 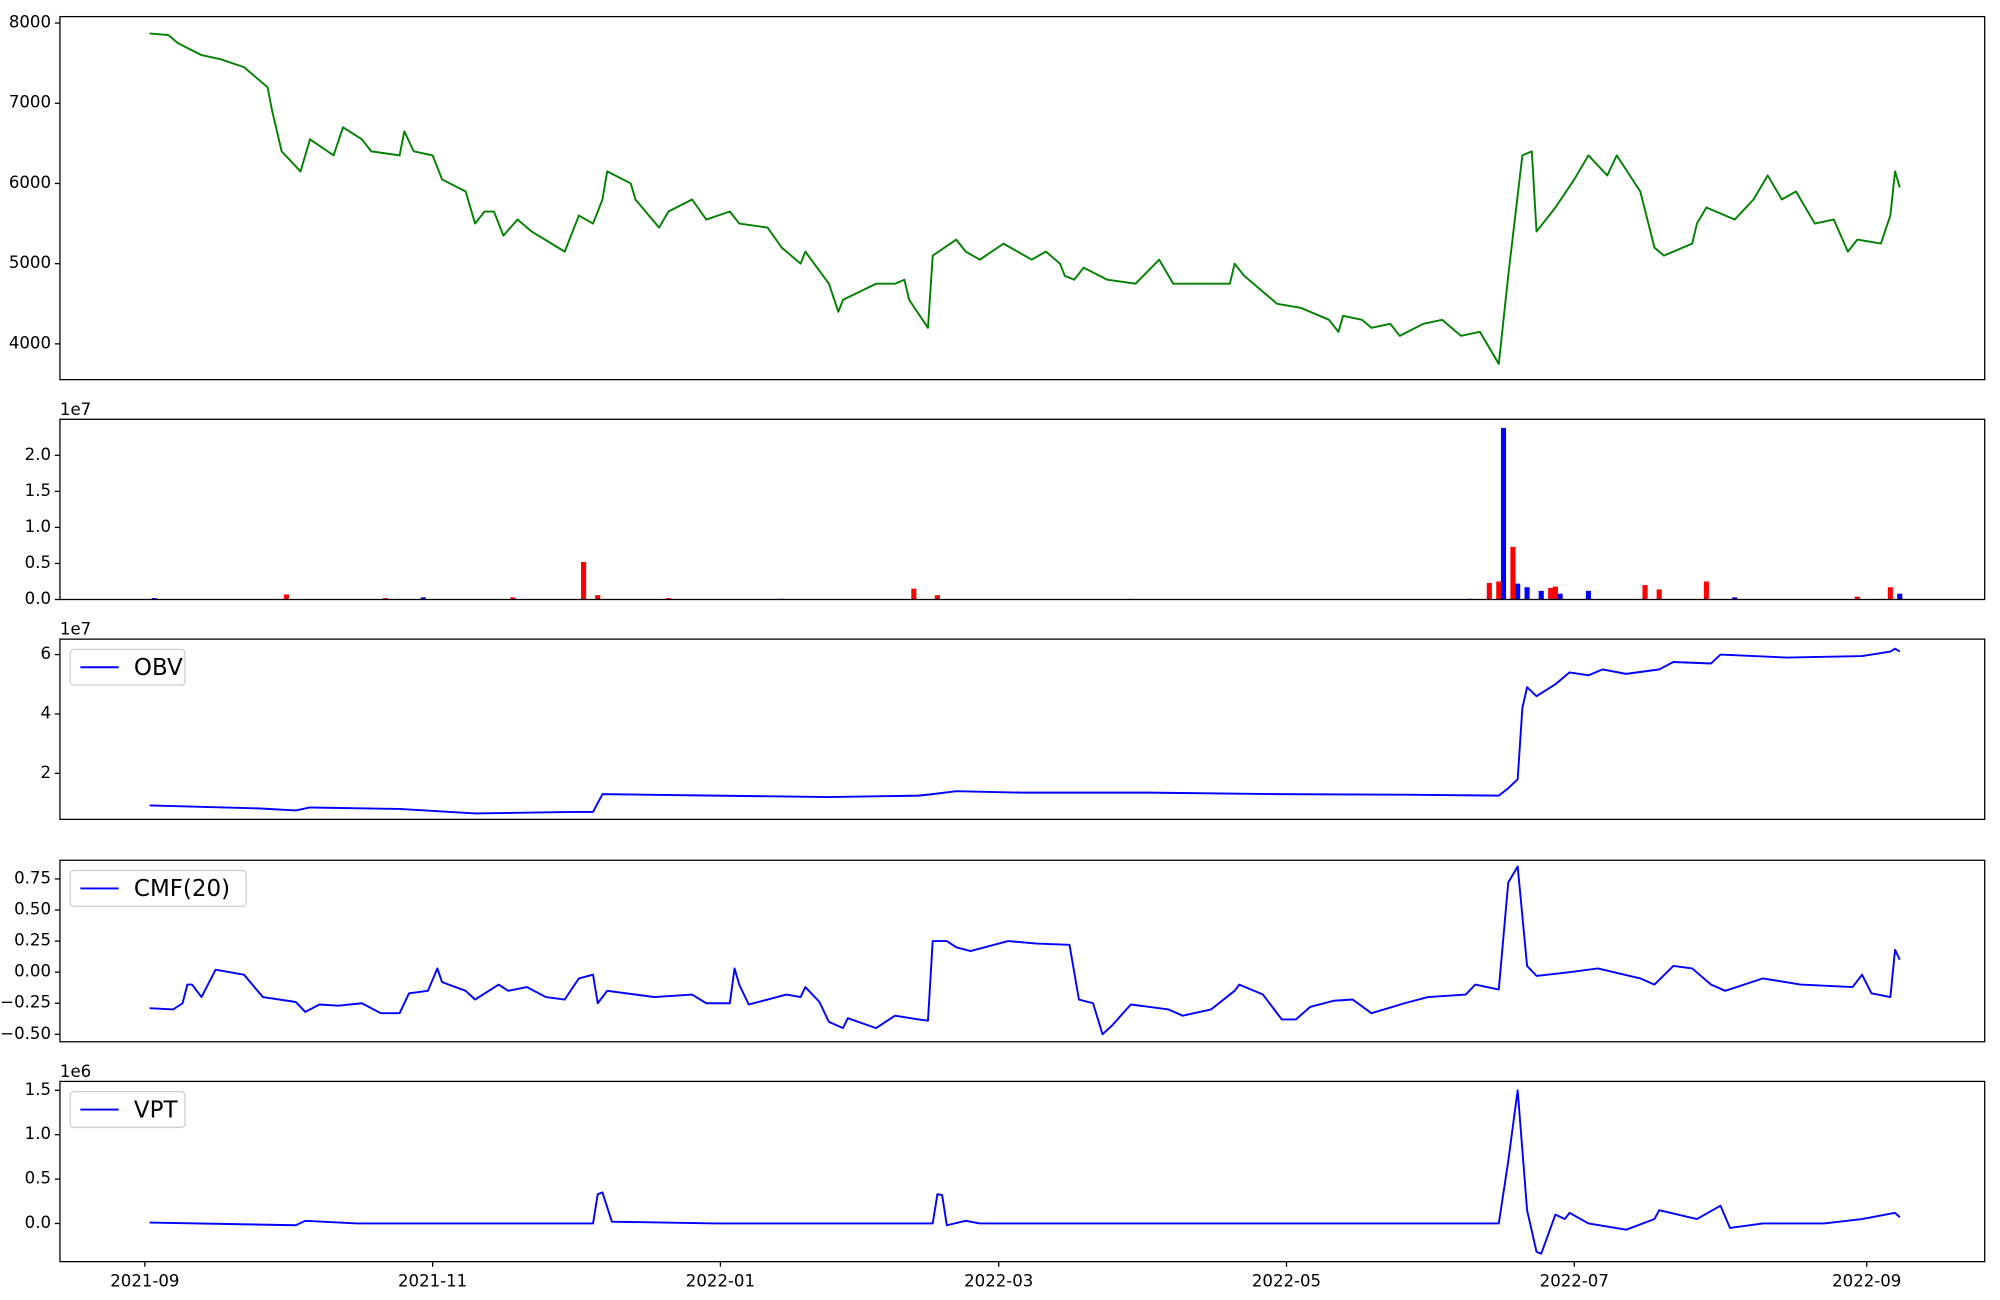 What do you see at coordinates (30, 342) in the screenshot?
I see `y-tick-label: 4000` at bounding box center [30, 342].